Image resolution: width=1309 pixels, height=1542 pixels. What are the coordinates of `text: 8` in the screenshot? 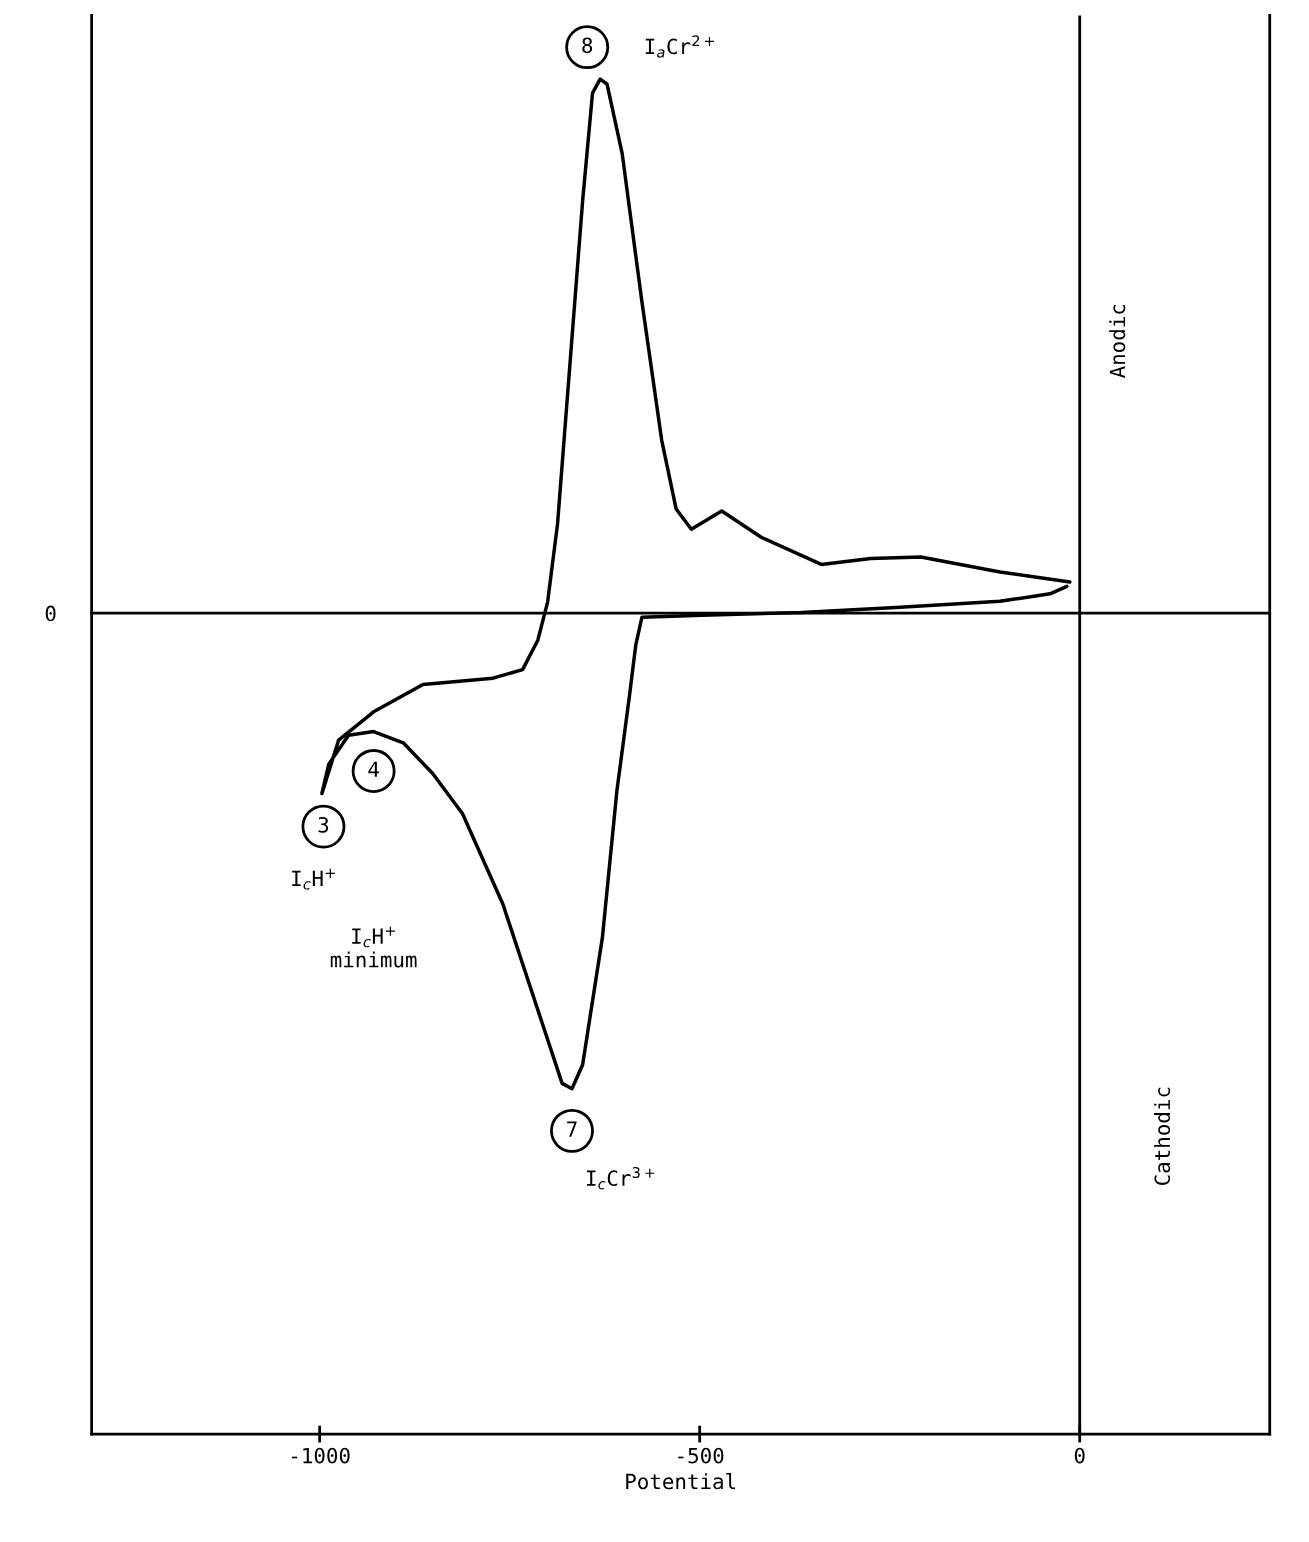 It's located at (587, 45).